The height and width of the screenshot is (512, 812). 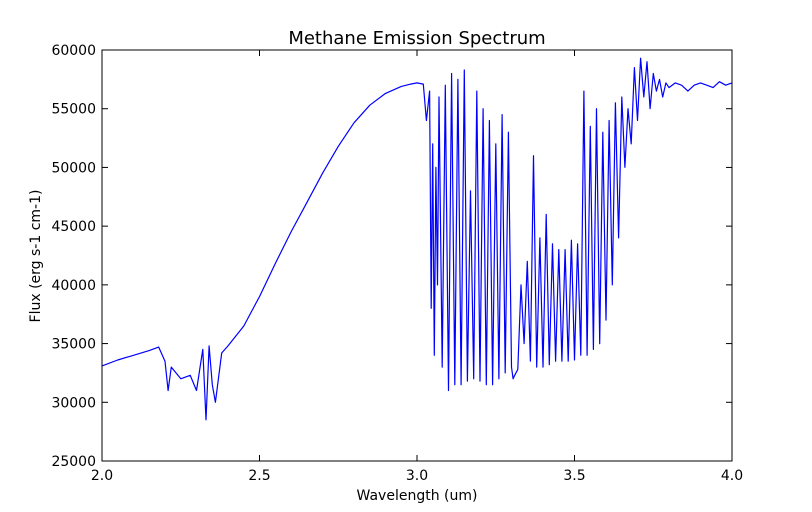 What do you see at coordinates (73, 286) in the screenshot?
I see `y-tick-label: 40000` at bounding box center [73, 286].